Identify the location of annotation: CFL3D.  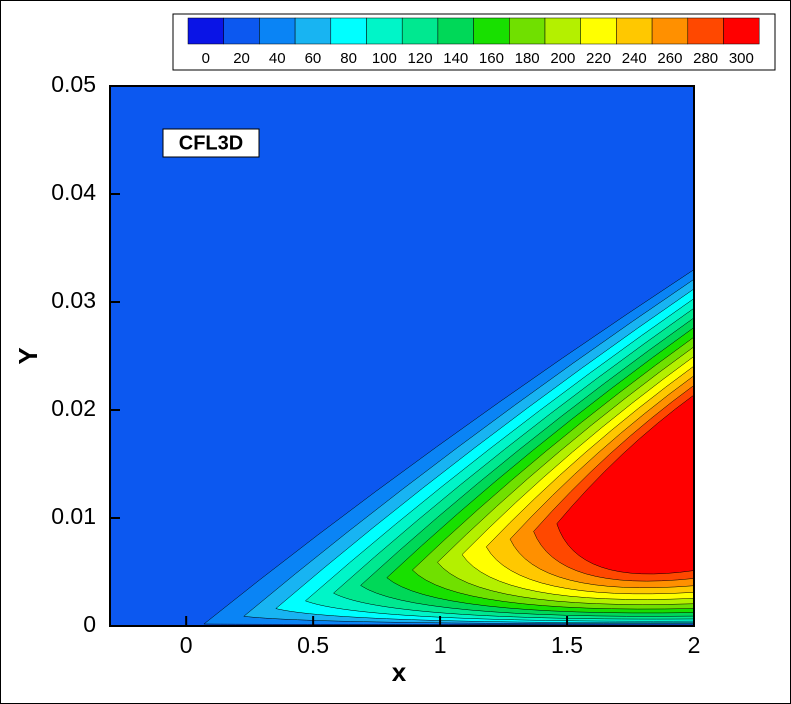
(211, 143).